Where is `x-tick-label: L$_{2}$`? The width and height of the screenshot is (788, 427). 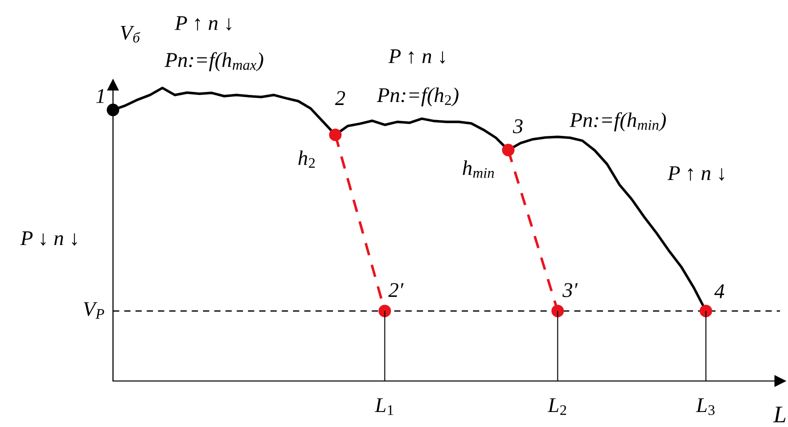 x-tick-label: L$_{2}$ is located at coordinates (557, 406).